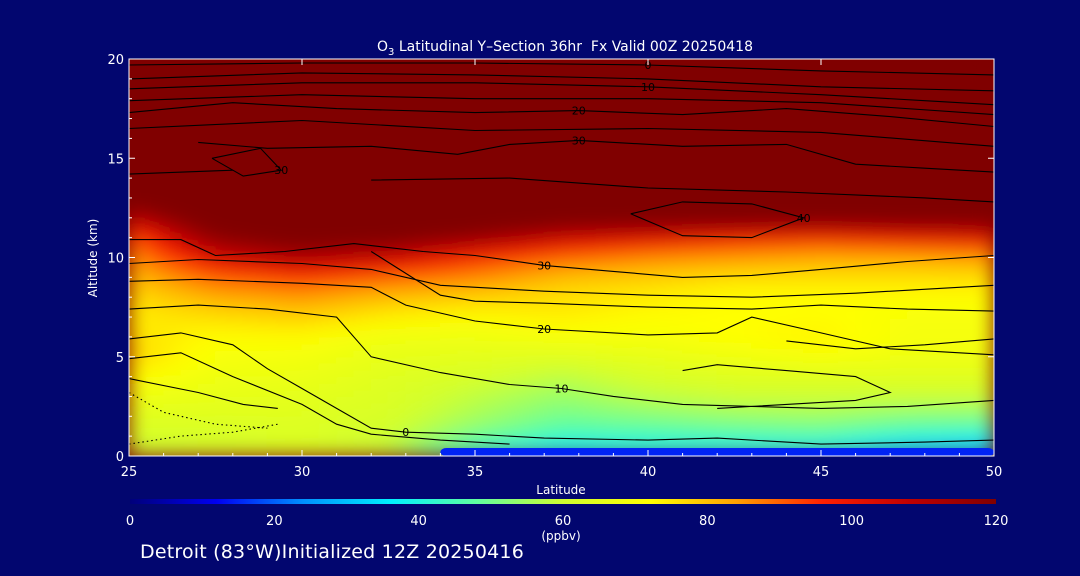 The image size is (1080, 576). Describe the element at coordinates (332, 552) in the screenshot. I see `footer-initialized-label: Detroit (83°W)Initialized 12Z 20250416` at that location.